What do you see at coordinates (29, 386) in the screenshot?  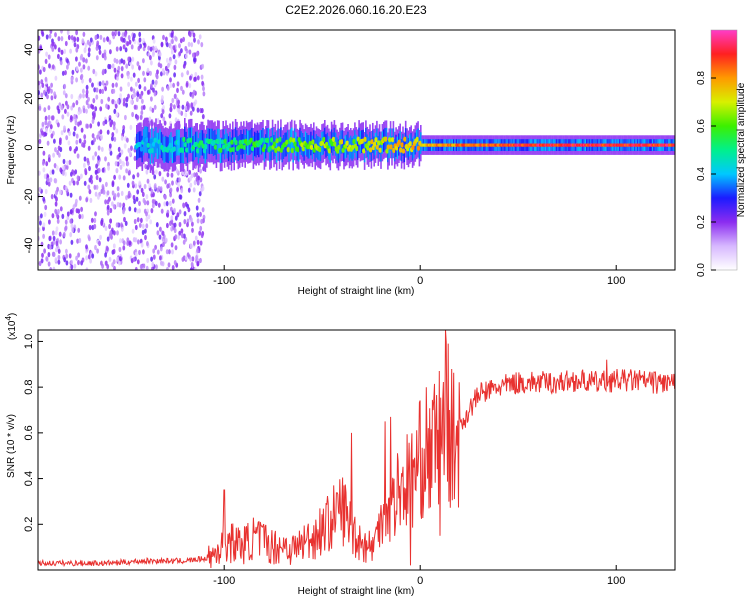 I see `y-tick-label: 0.8` at bounding box center [29, 386].